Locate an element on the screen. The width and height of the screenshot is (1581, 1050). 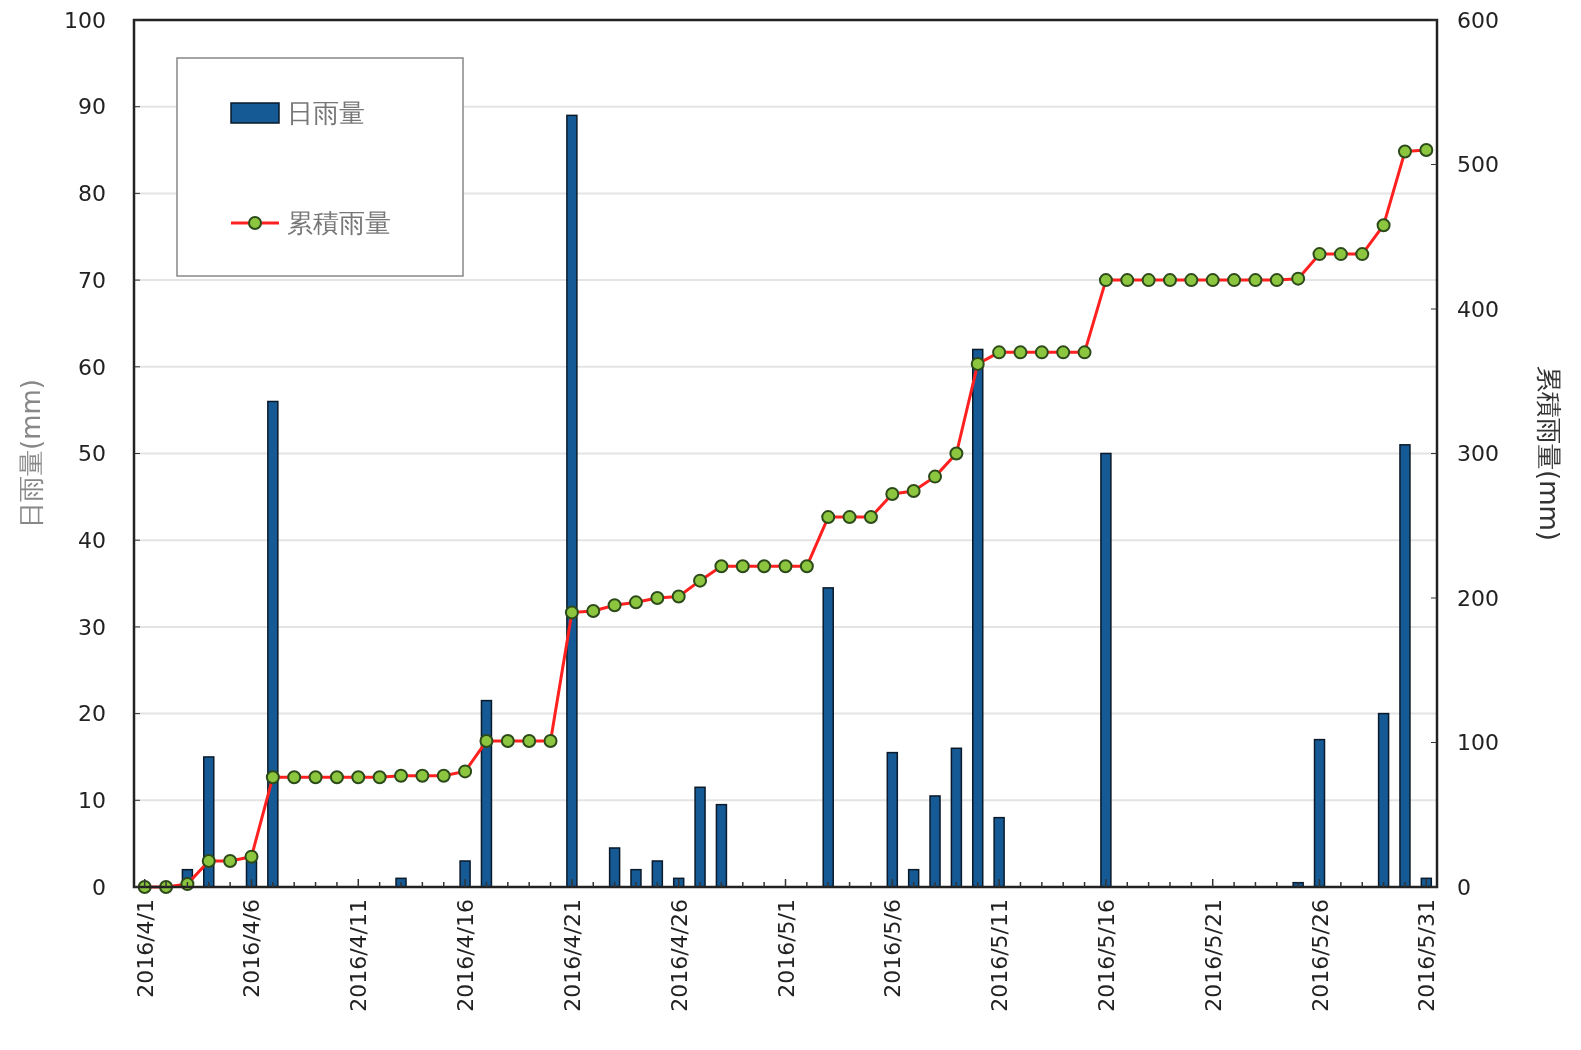
y-tick-label: 60 is located at coordinates (92, 367).